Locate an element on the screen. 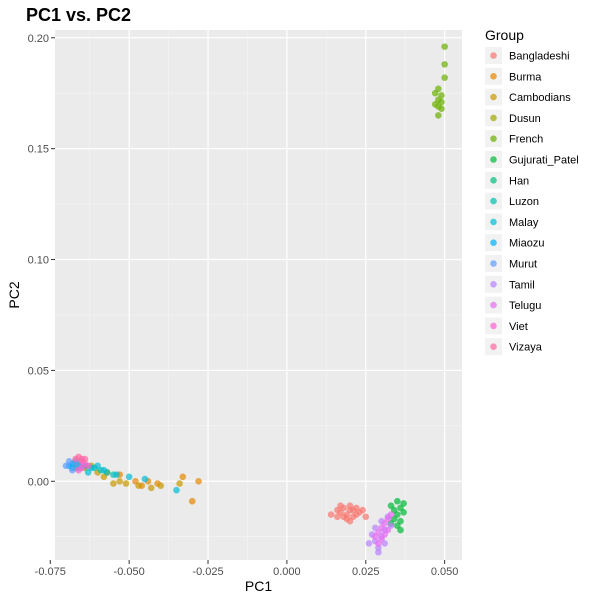  legend-swatch-burma is located at coordinates (493, 76).